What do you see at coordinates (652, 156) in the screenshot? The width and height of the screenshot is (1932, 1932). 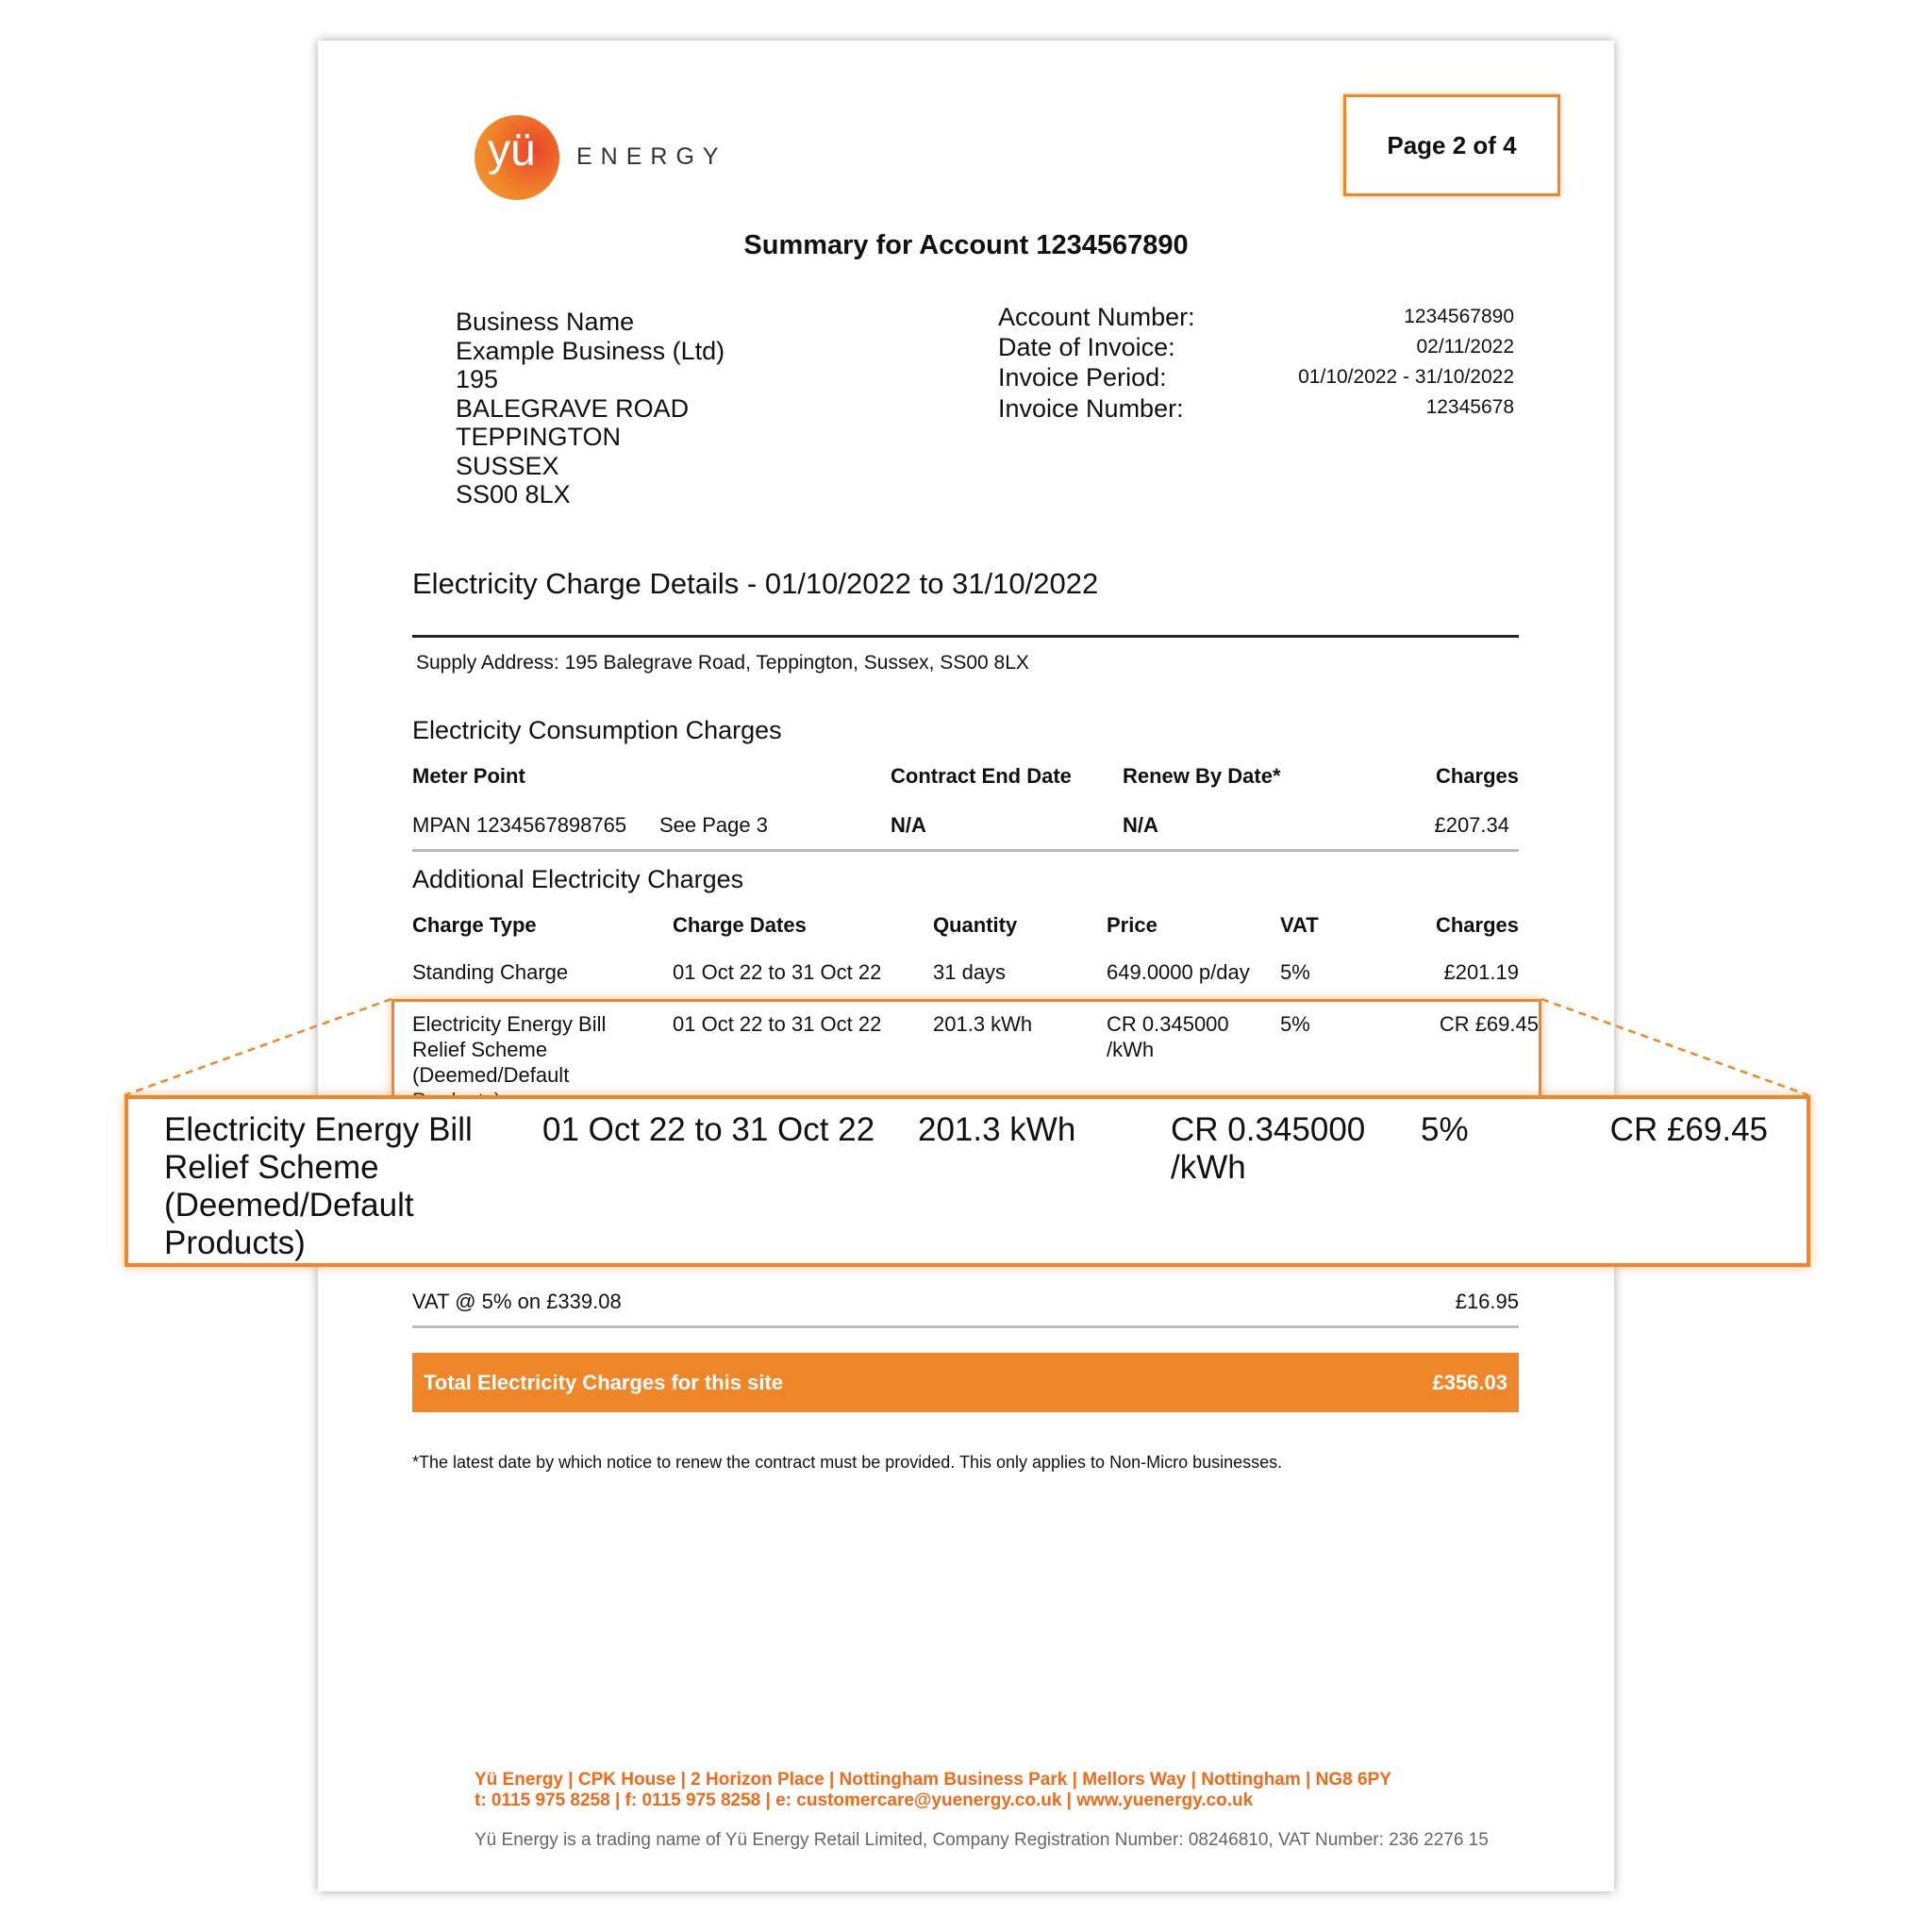 I see `logo-word: ENERGY` at bounding box center [652, 156].